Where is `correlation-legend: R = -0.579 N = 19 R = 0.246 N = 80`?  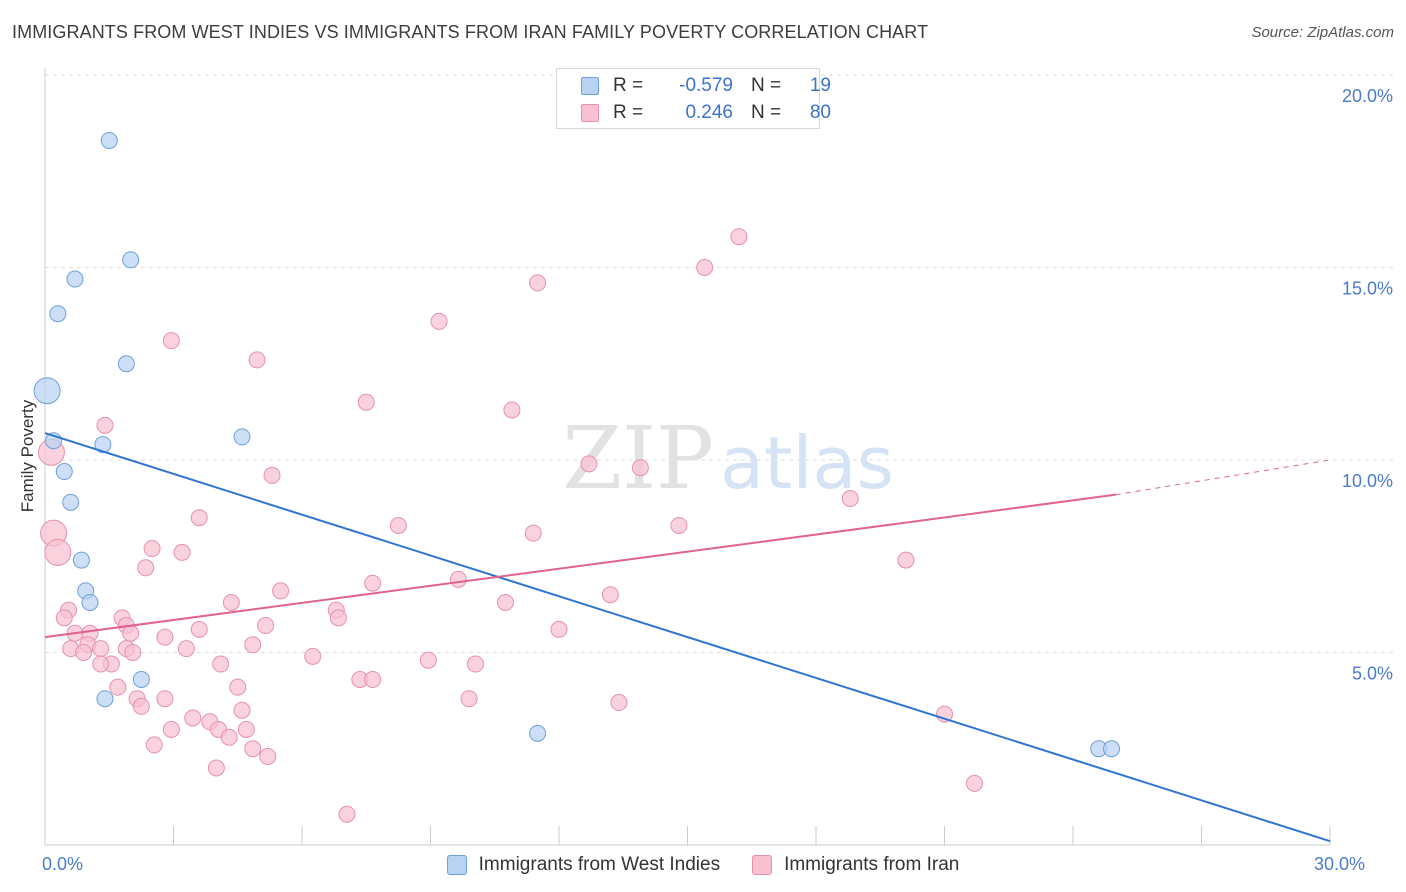
correlation-legend: R = -0.579 N = 19 R = 0.246 N = 80 is located at coordinates (693, 98).